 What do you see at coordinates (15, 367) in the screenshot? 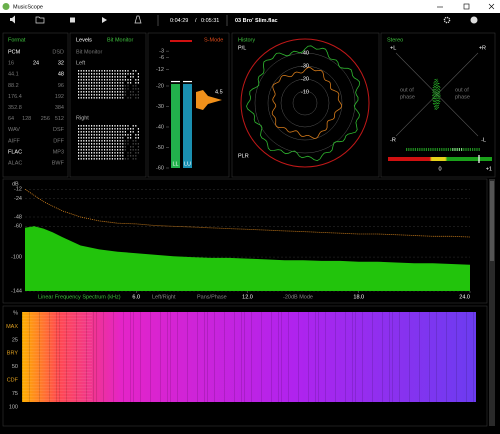
I see `spectrogram-label: 50` at bounding box center [15, 367].